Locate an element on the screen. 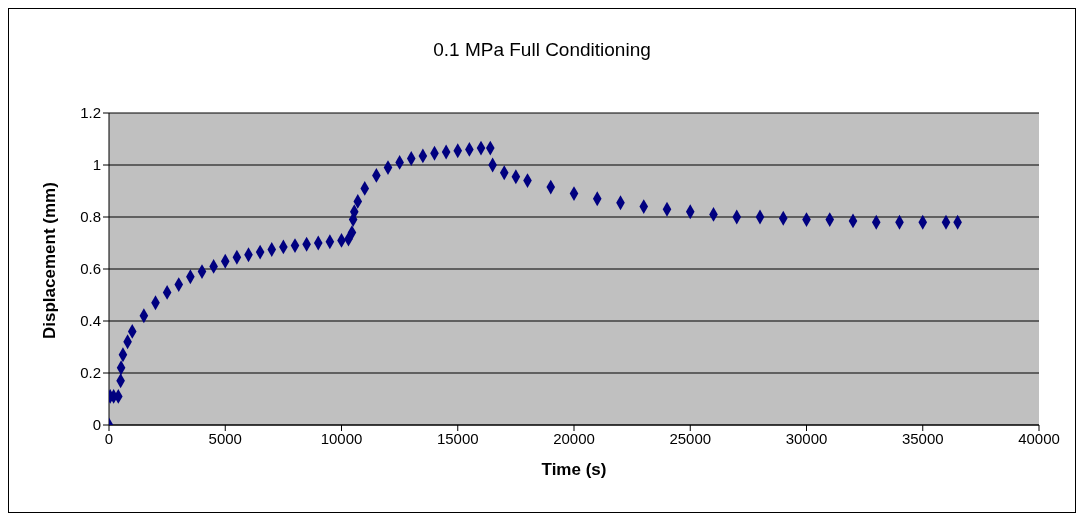  x-tick-label: 25000 is located at coordinates (690, 438).